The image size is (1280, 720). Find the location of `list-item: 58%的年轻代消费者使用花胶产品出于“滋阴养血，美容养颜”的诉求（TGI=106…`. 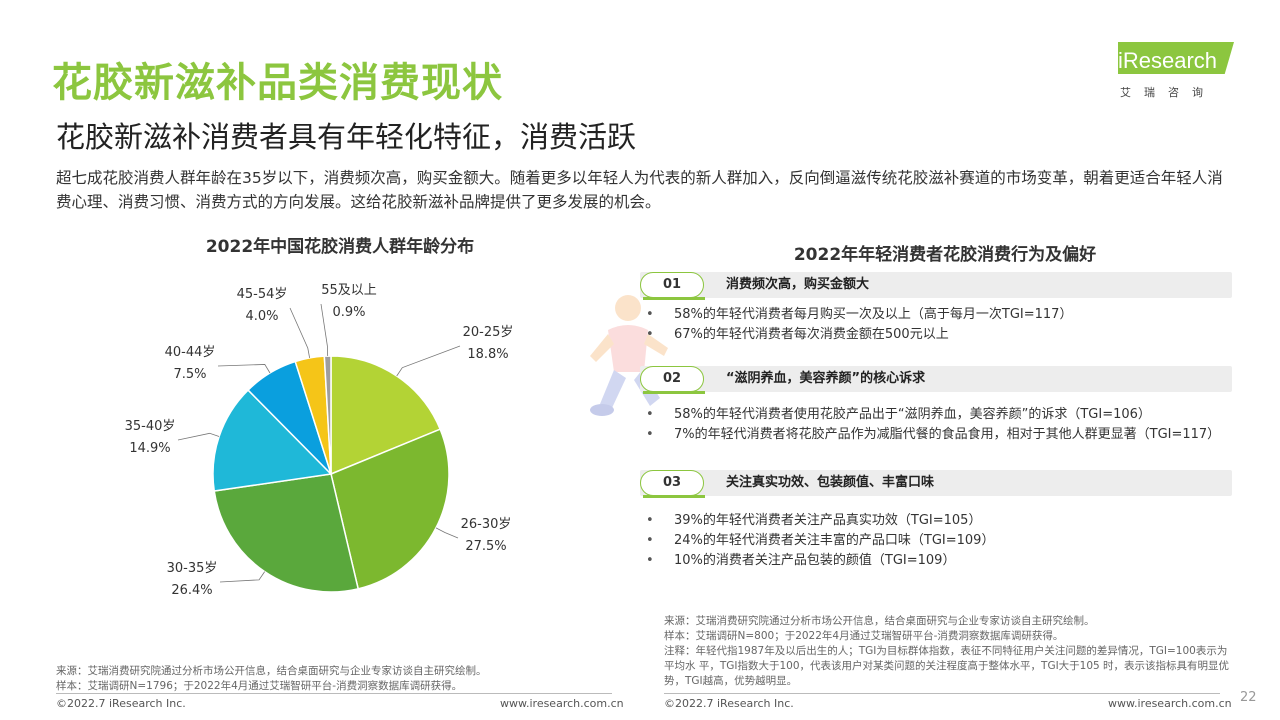

list-item: 58%的年轻代消费者使用花胶产品出于“滋阴养血，美容养颜”的诉求（TGI=106… is located at coordinates (936, 415).